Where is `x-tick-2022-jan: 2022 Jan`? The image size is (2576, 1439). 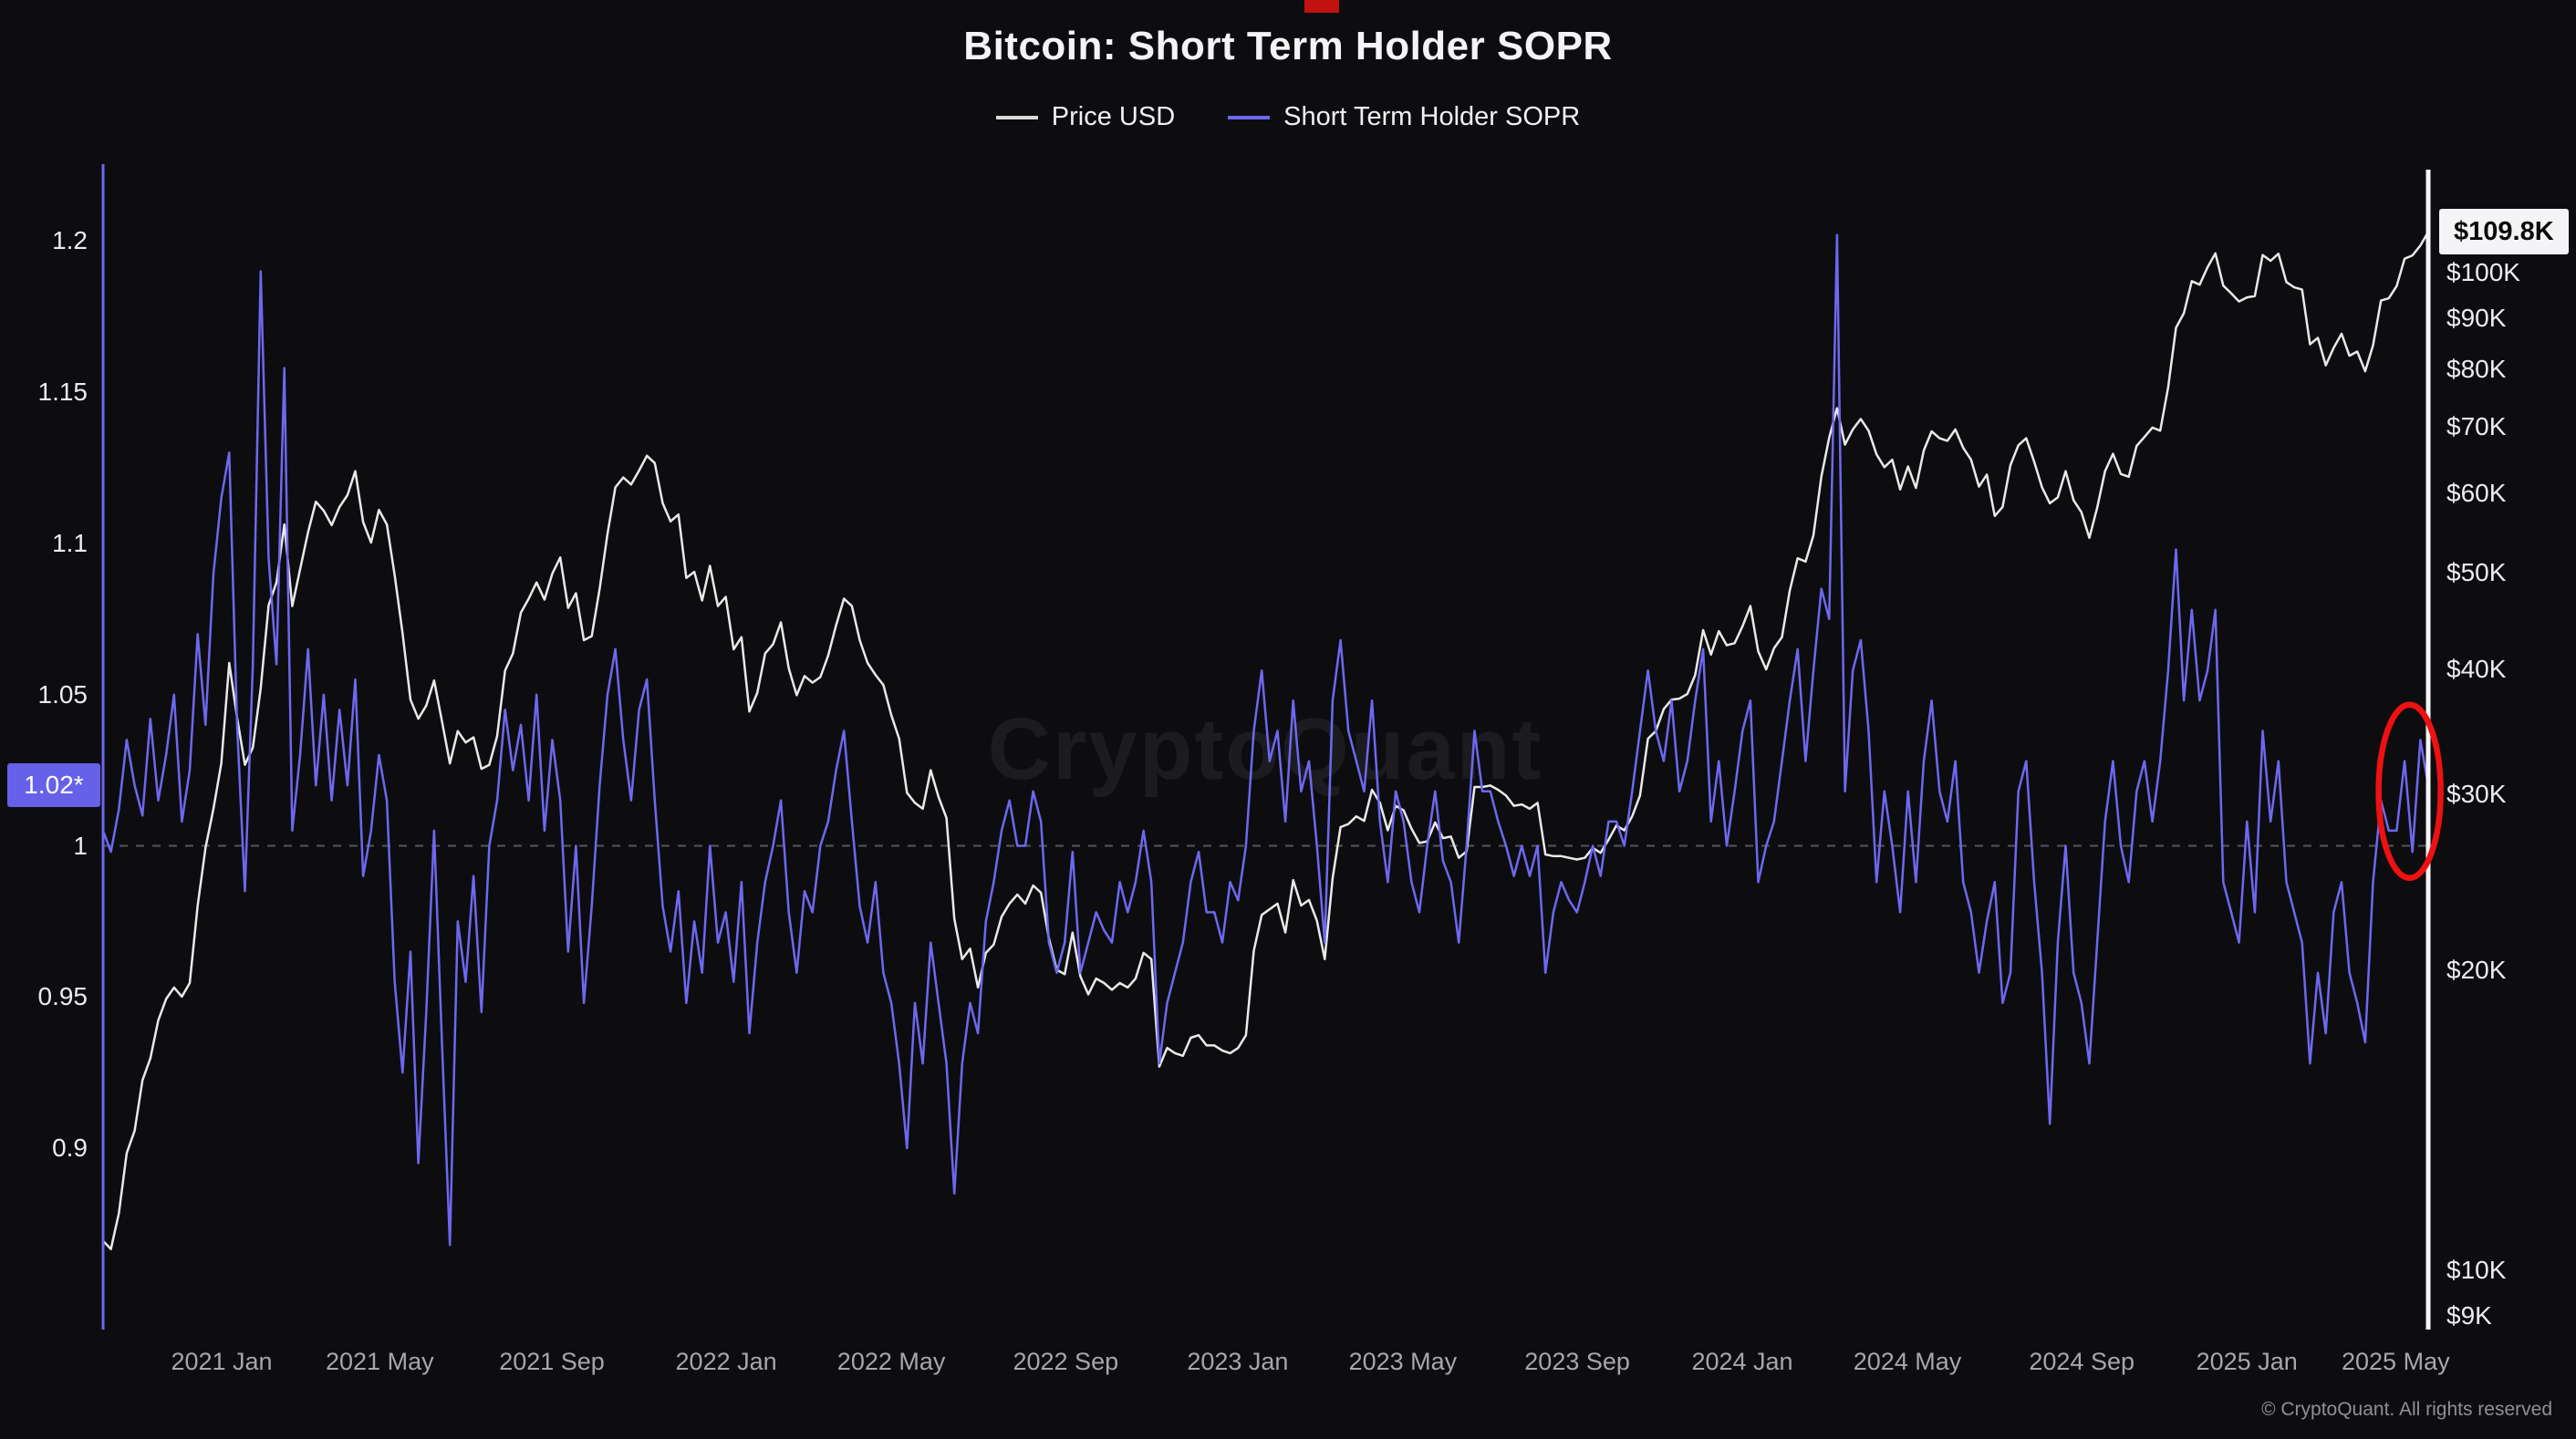 x-tick-2022-jan: 2022 Jan is located at coordinates (726, 1361).